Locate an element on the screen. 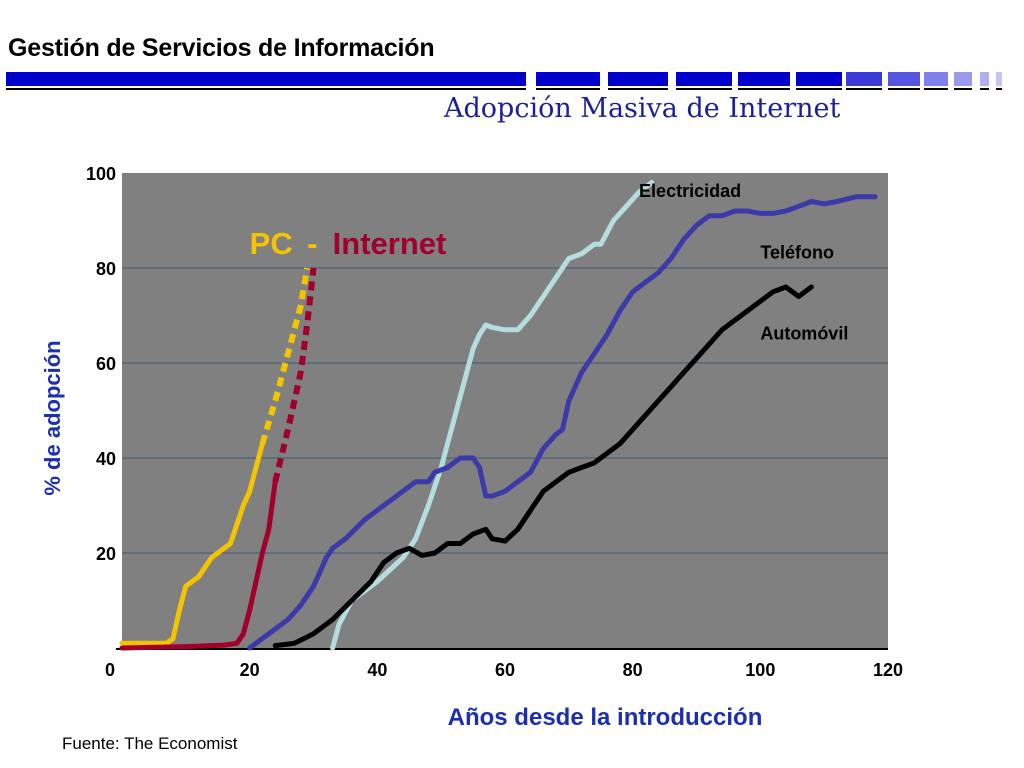 The height and width of the screenshot is (768, 1024). y-tick-label: 60 is located at coordinates (106, 364).